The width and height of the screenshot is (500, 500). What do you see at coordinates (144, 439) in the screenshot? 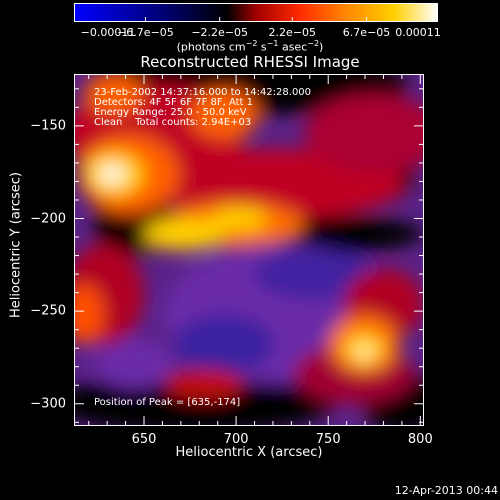
I see `x-tick-label: 650` at bounding box center [144, 439].